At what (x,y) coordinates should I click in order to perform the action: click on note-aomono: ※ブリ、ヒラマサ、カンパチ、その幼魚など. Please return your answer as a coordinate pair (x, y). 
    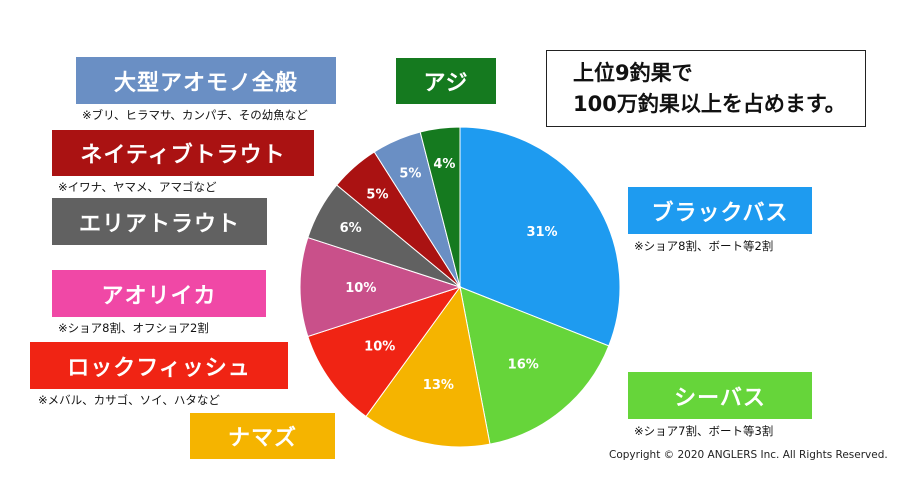
    Looking at the image, I should click on (195, 115).